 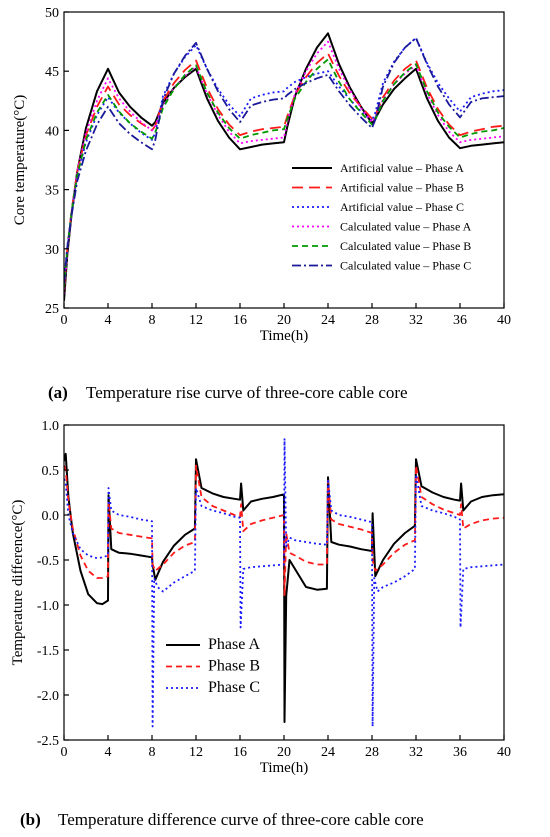 I want to click on y-tick-label: 25, so click(x=52, y=309).